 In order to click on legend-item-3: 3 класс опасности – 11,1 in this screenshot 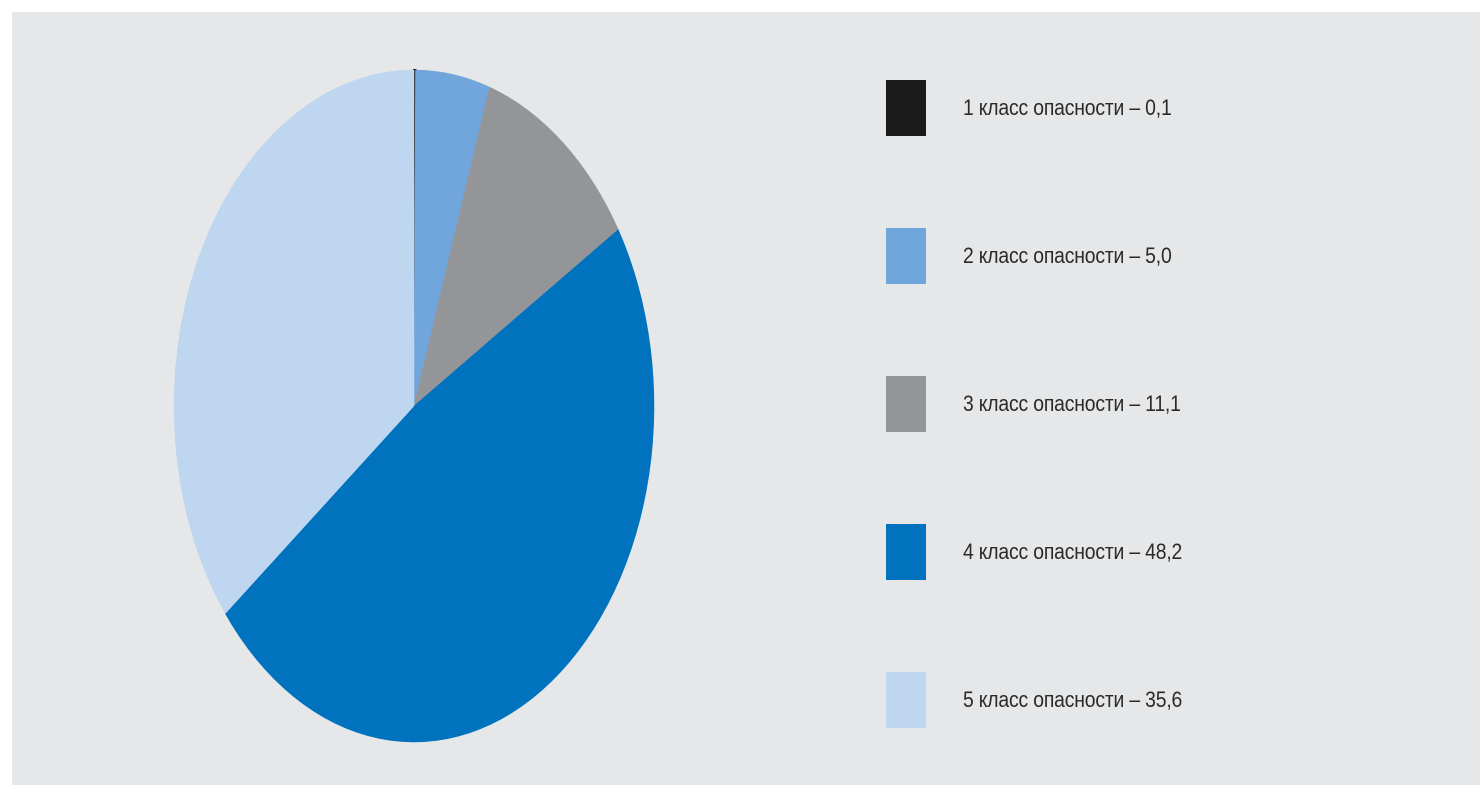, I will do `click(1048, 404)`.